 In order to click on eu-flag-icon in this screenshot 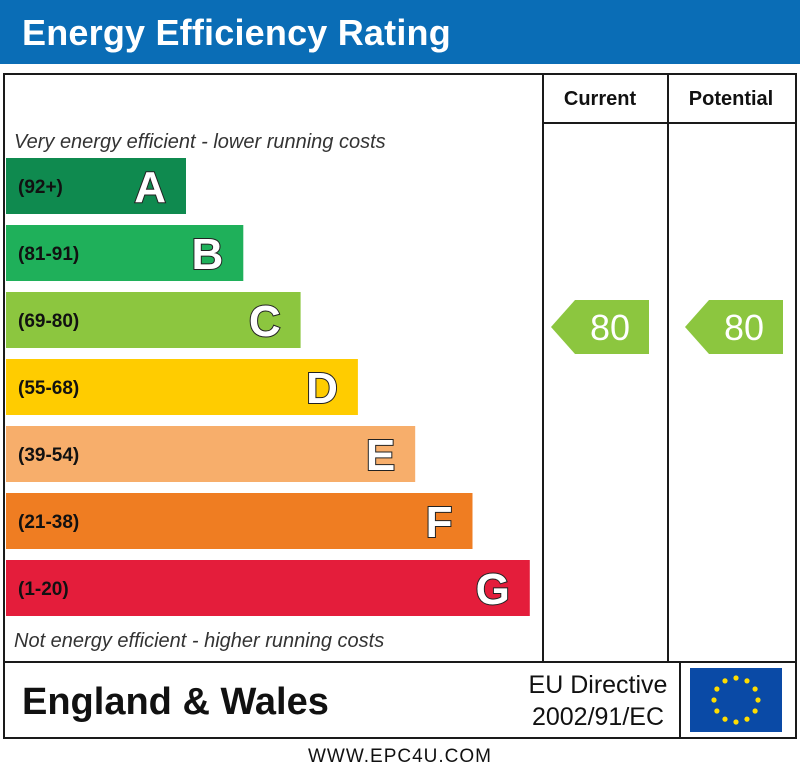, I will do `click(736, 700)`.